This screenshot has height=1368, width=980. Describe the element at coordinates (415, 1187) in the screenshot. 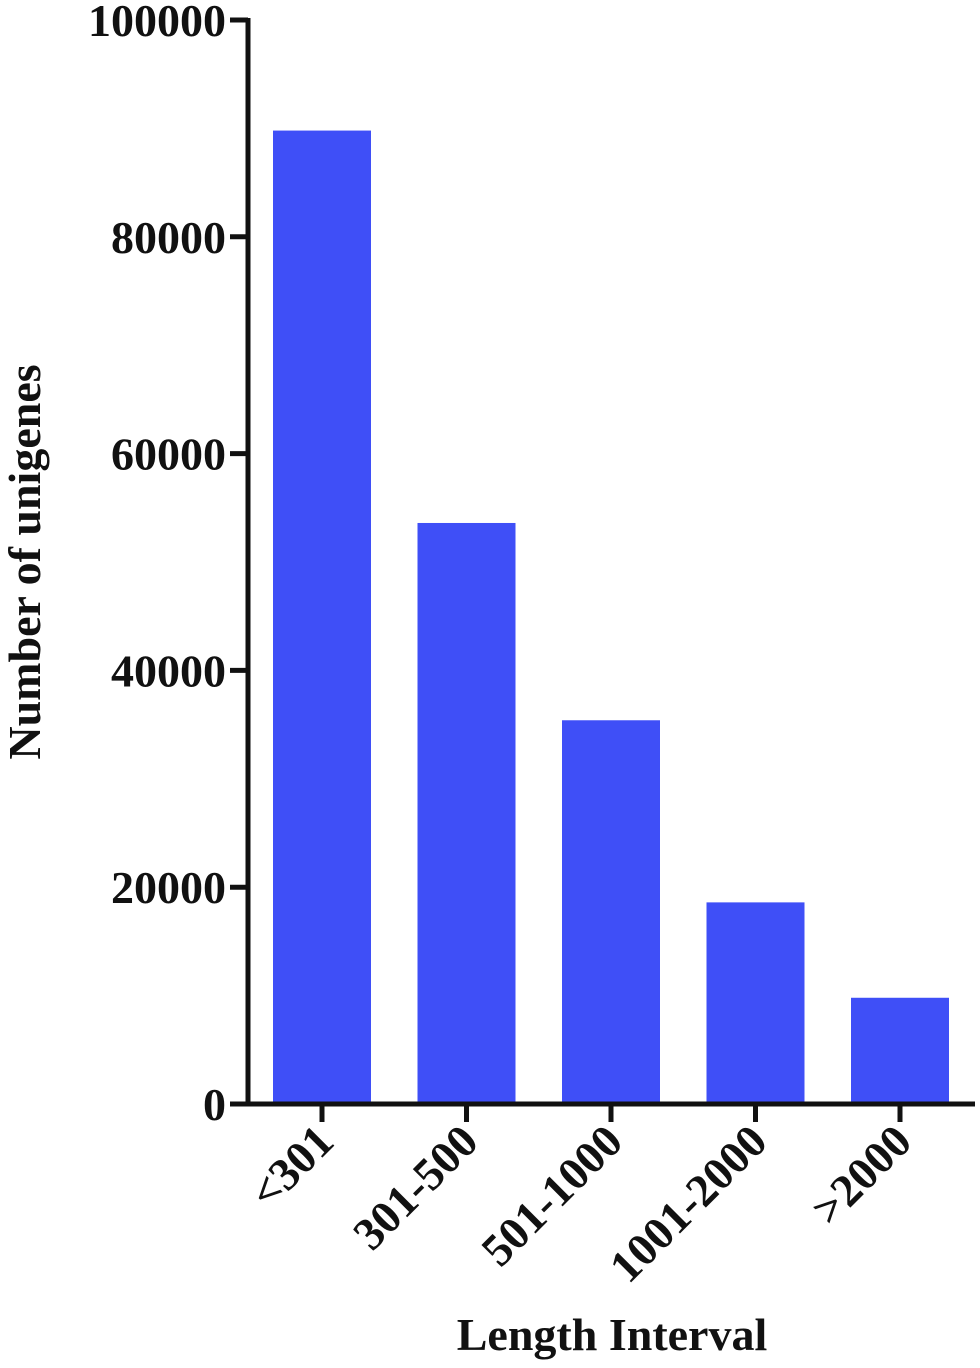

I see `x-tick-label: 301-500` at that location.